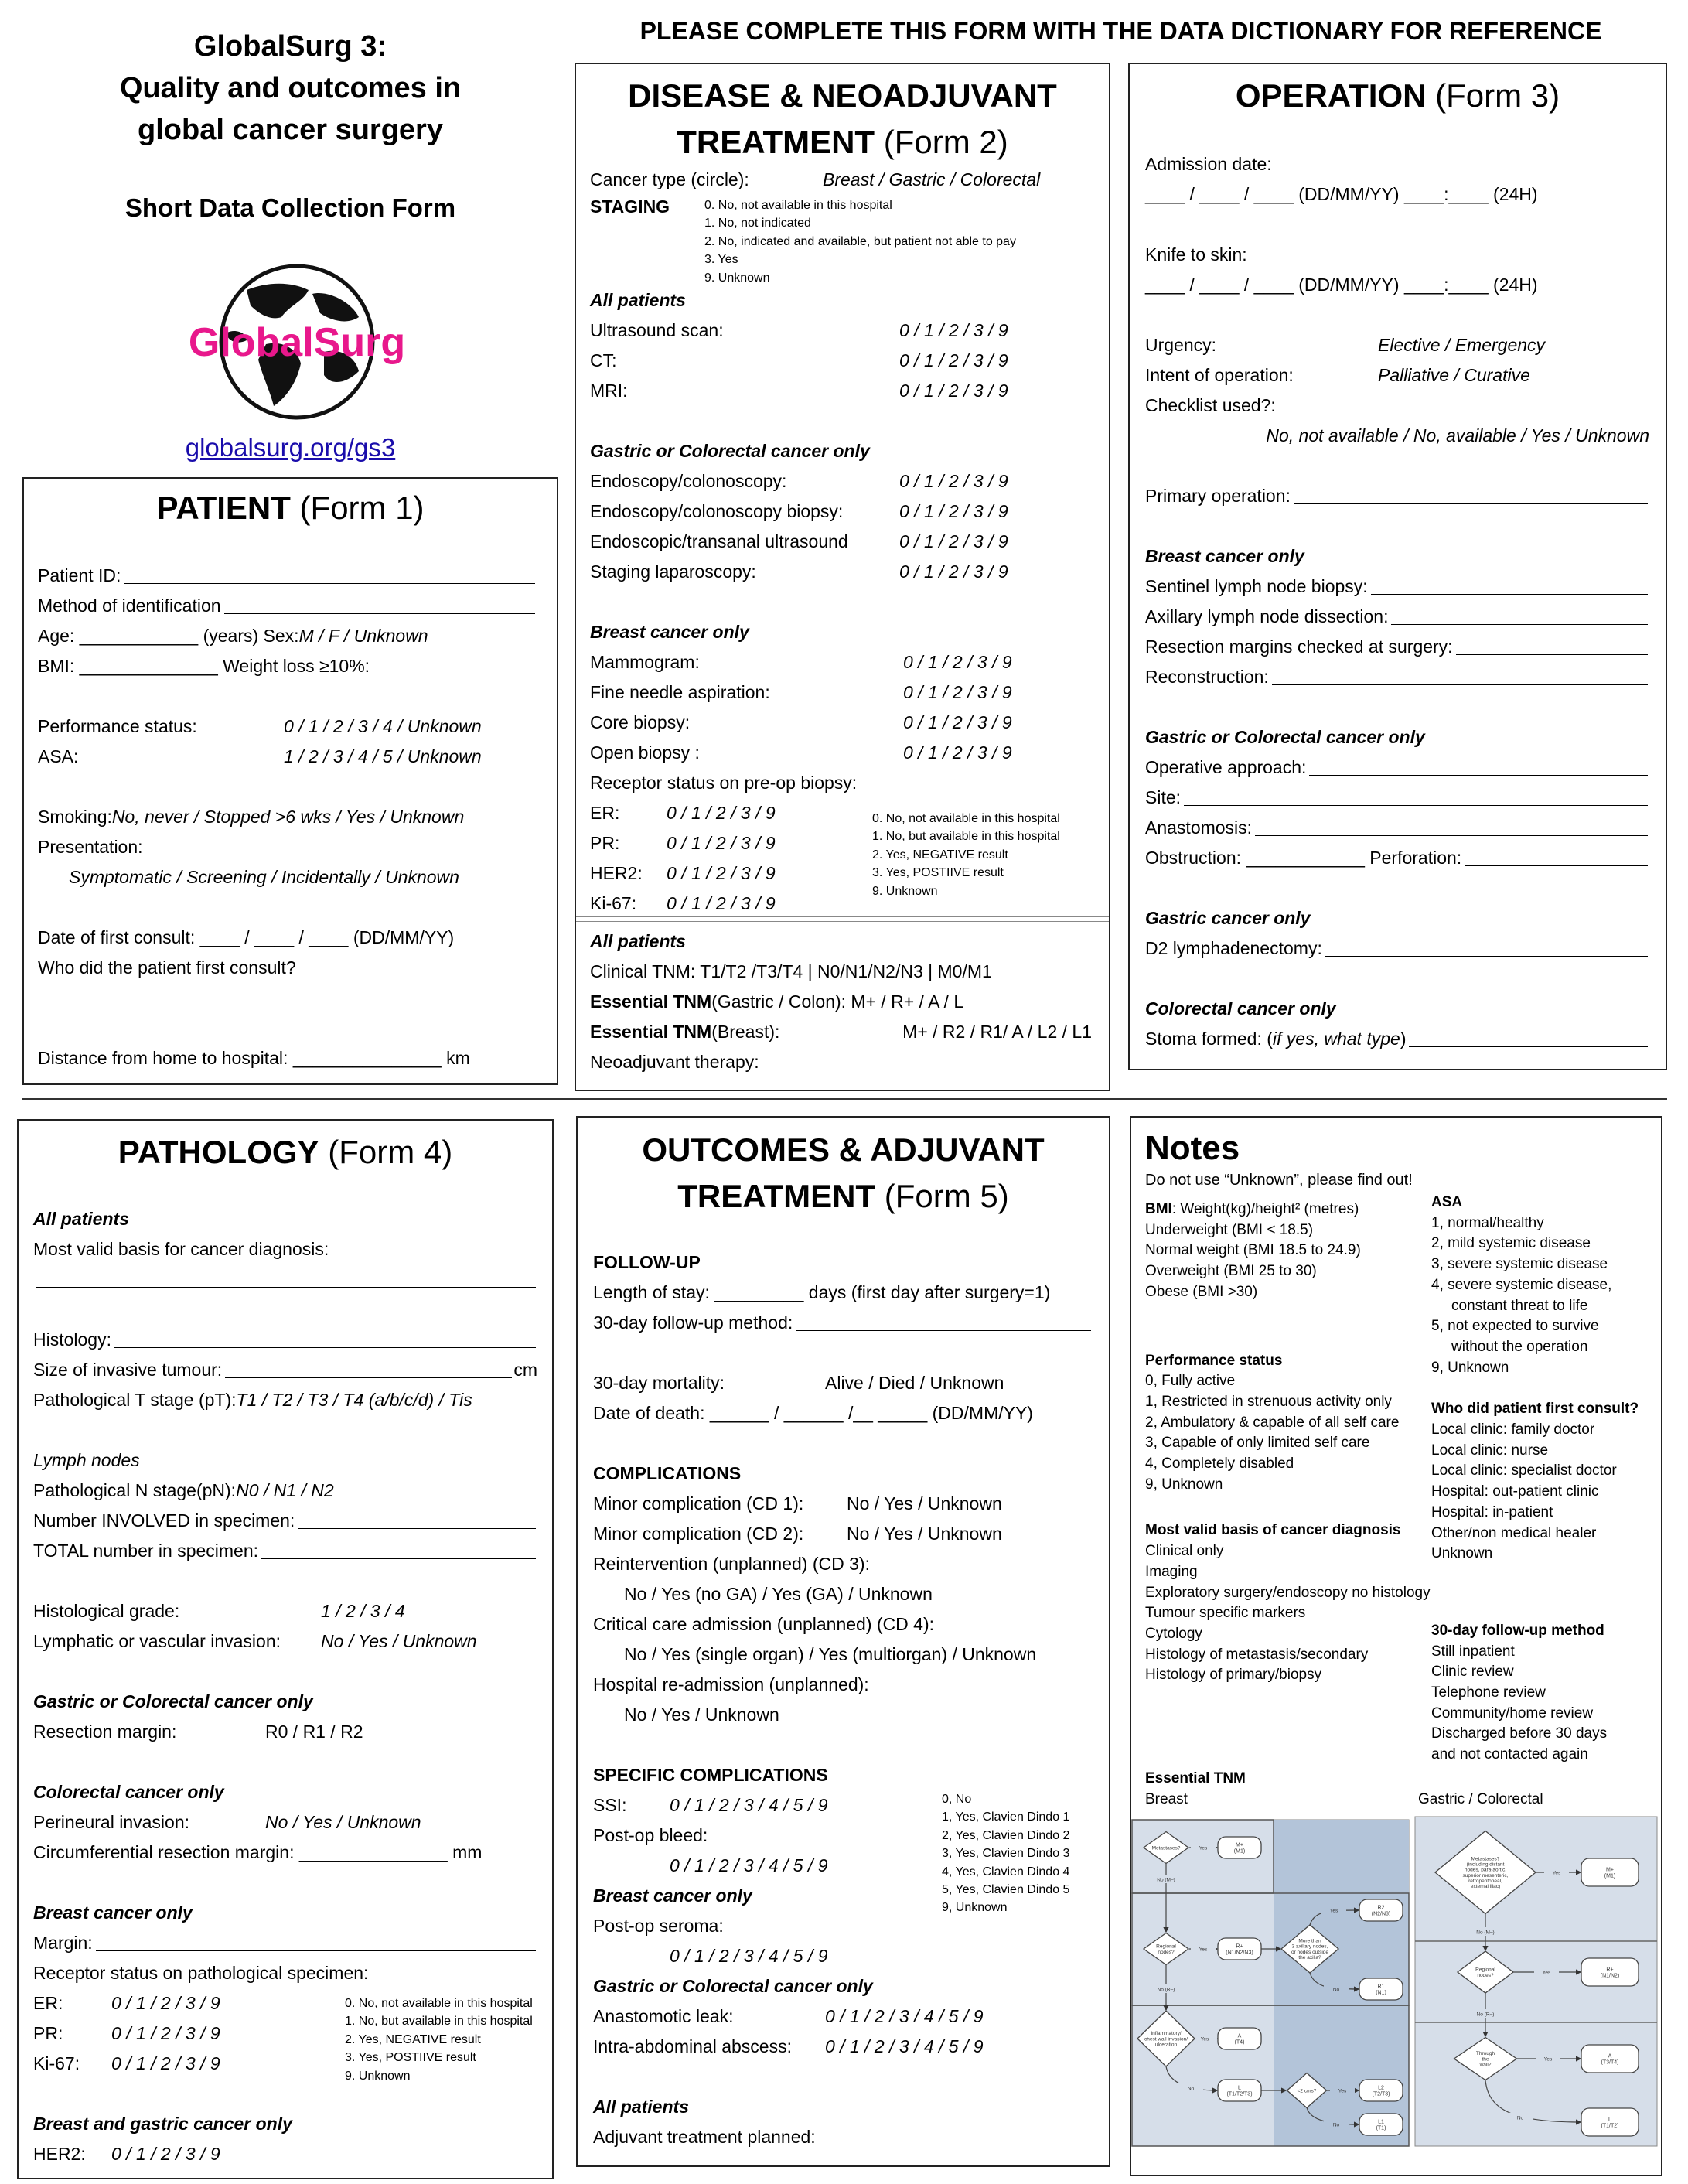  I want to click on text: Patient ID:, so click(79, 575).